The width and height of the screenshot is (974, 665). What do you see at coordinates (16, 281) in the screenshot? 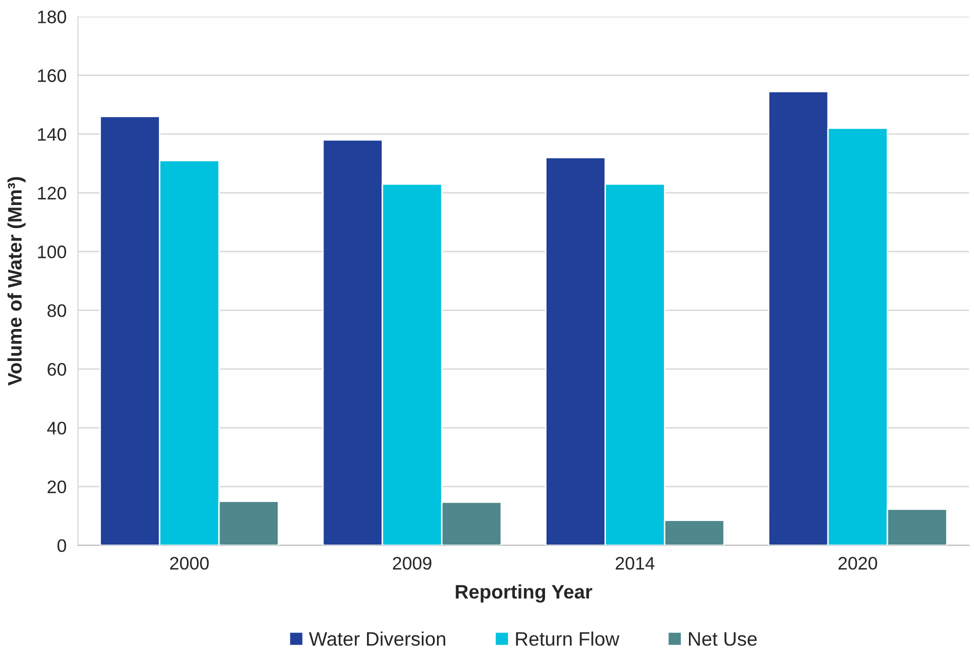
I see `y-axis-title: Volume of Water (Mm³)` at bounding box center [16, 281].